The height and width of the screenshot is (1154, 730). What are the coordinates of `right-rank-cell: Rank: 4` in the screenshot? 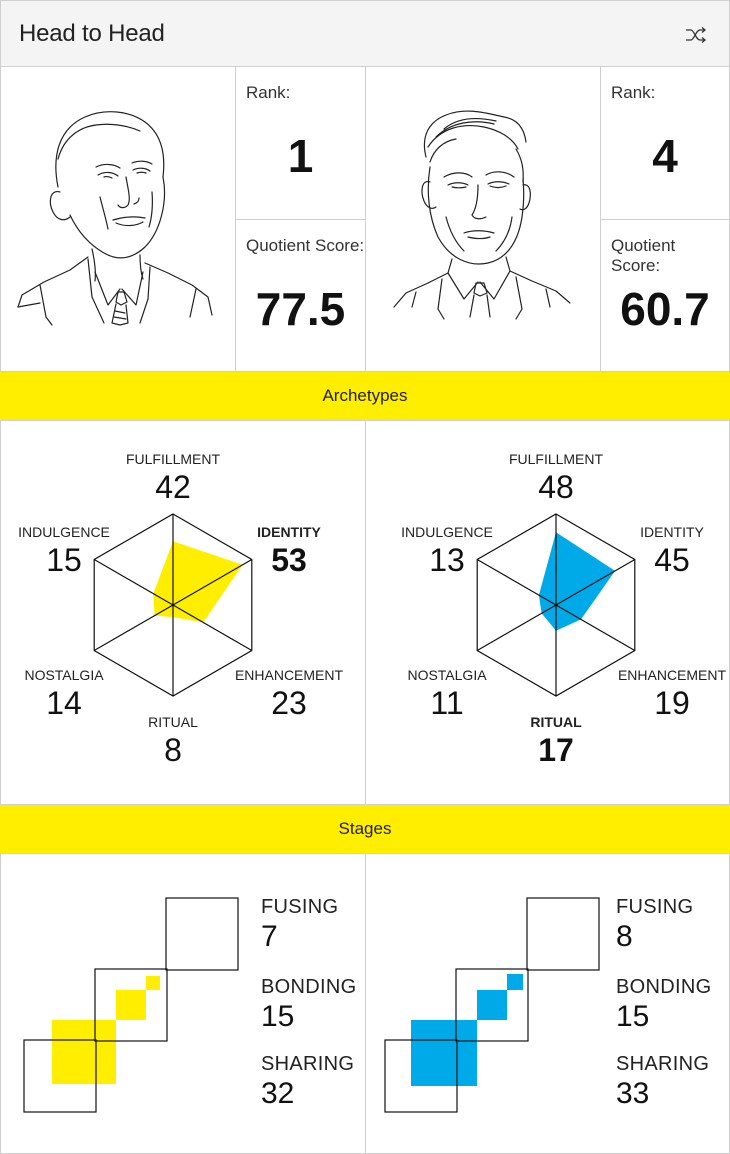 It's located at (665, 143).